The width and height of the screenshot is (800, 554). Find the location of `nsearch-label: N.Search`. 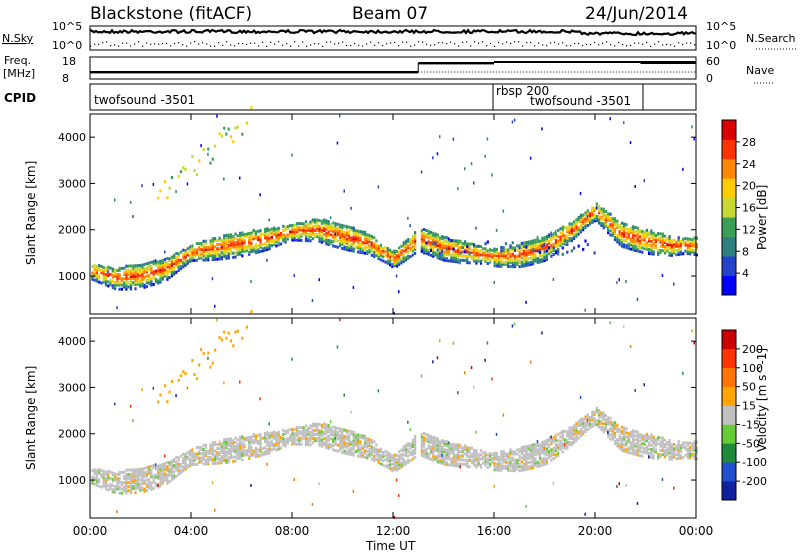

nsearch-label: N.Search is located at coordinates (771, 38).